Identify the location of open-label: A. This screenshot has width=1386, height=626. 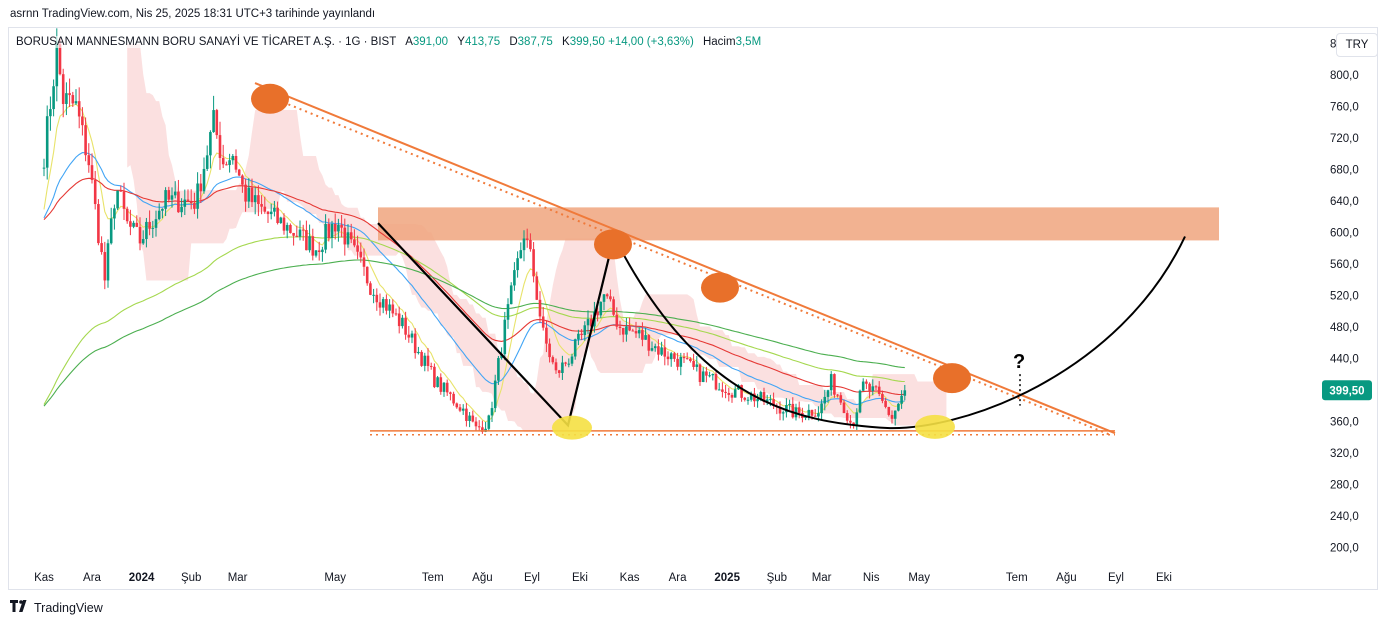
(409, 42).